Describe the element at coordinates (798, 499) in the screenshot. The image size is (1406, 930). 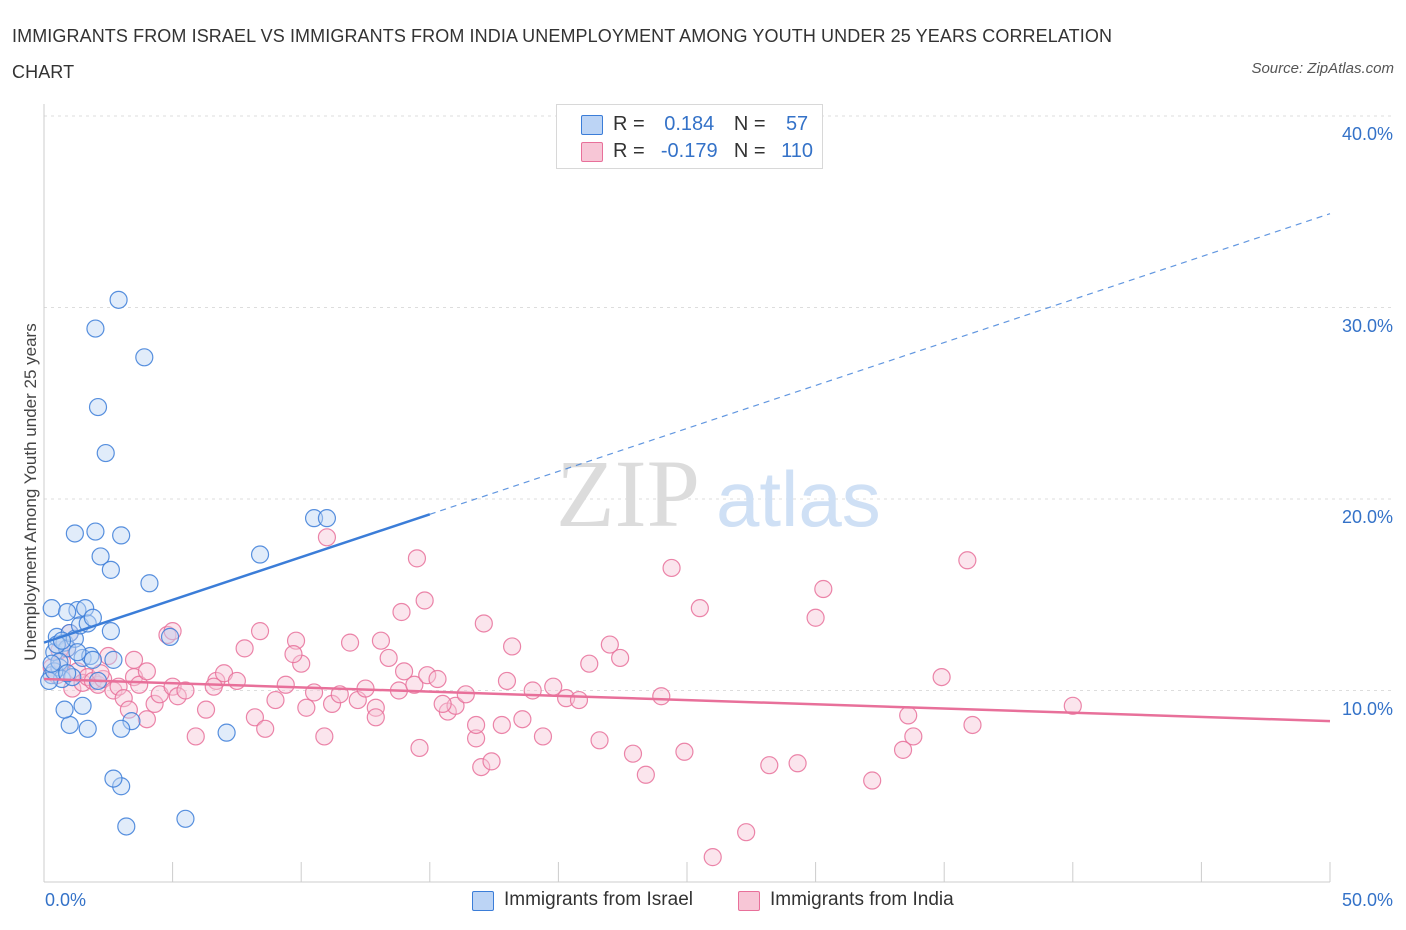
I see `watermark-atlas: atlas` at that location.